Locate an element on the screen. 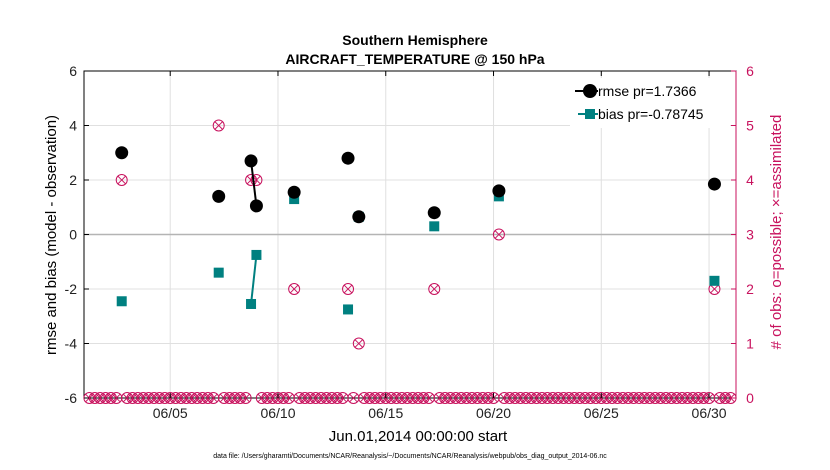 The image size is (830, 470). legend: rmse pr=1.7366 bias pr=-0.78745 is located at coordinates (650, 103).